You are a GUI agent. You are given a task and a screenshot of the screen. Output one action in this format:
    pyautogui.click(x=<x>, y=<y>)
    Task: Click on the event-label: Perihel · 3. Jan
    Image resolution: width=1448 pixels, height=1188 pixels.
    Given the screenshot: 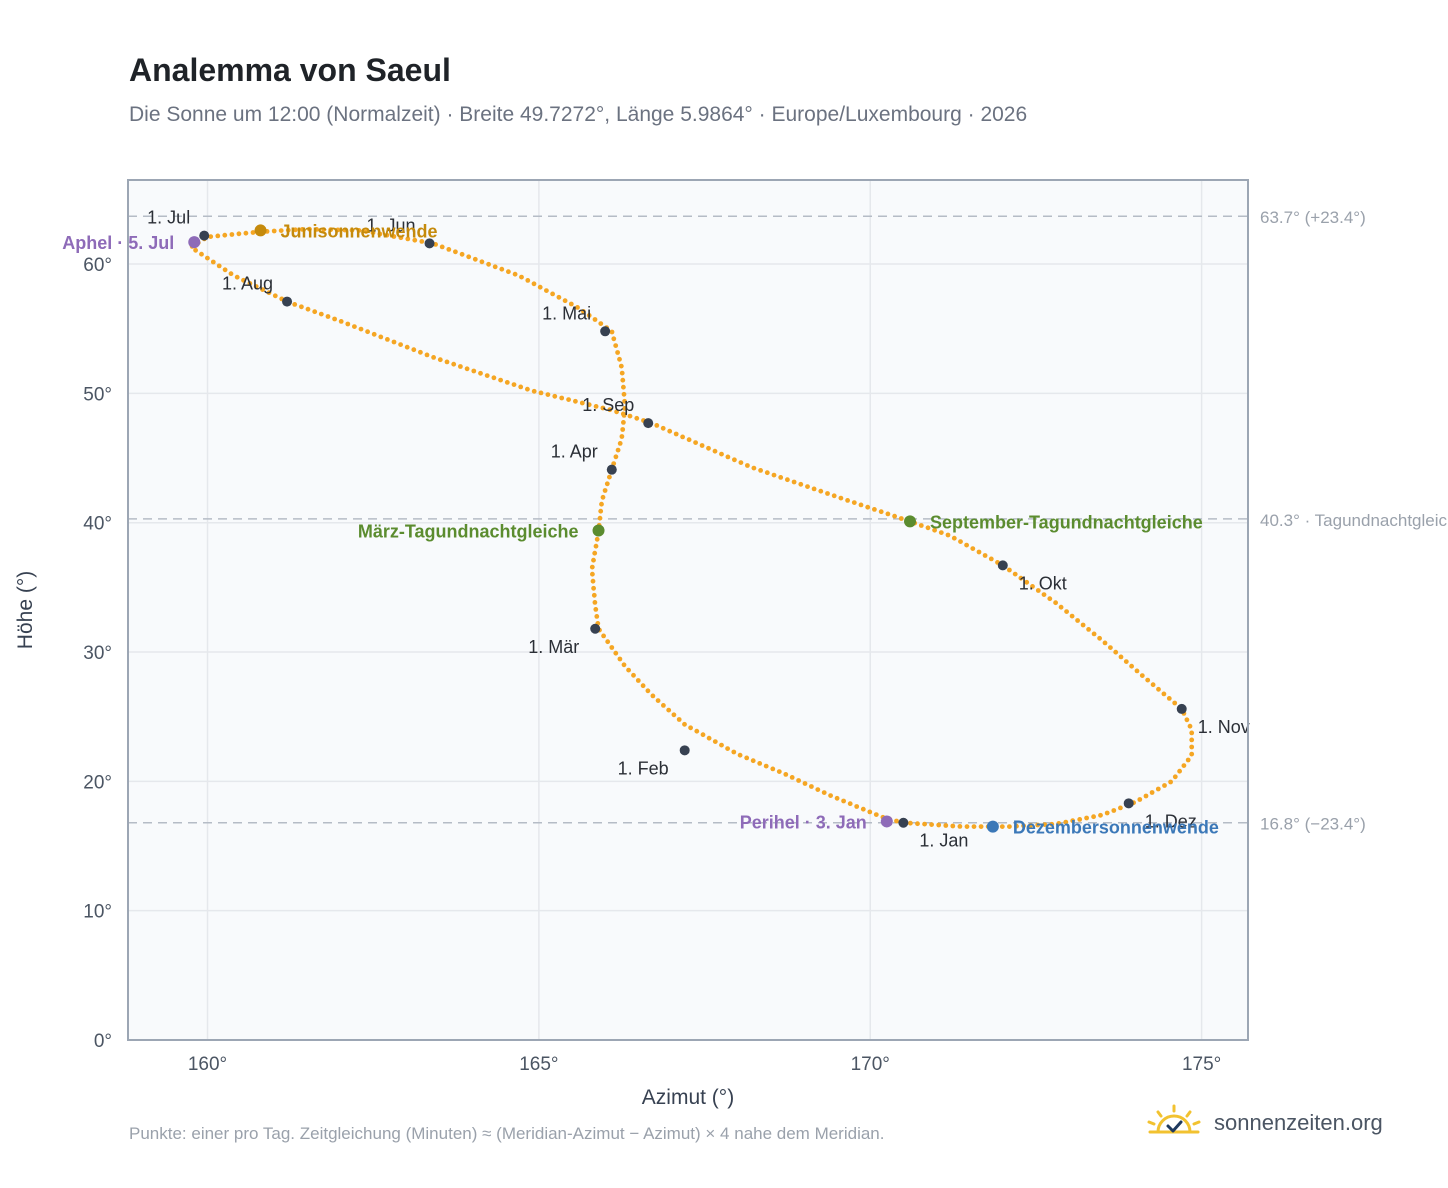 What is the action you would take?
    pyautogui.click(x=803, y=822)
    